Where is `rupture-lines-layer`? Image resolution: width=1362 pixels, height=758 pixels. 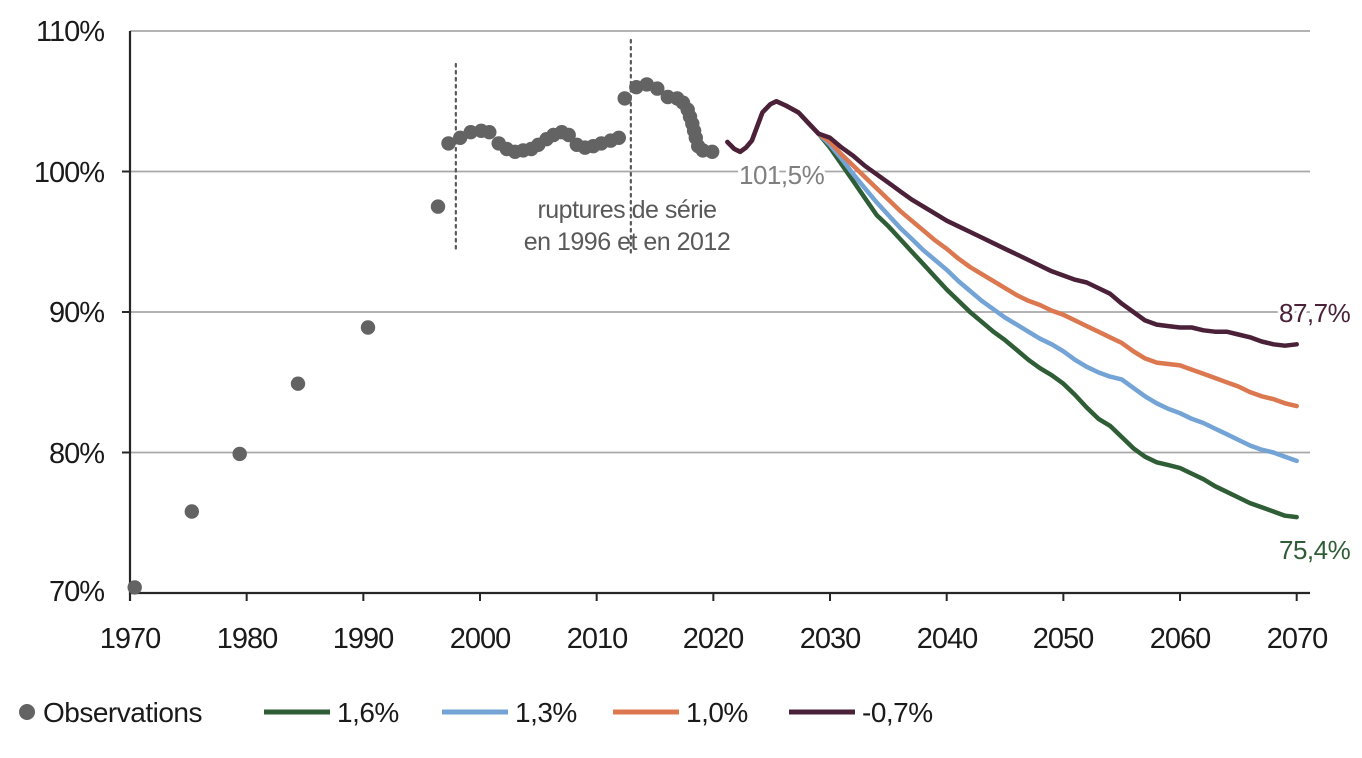 rupture-lines-layer is located at coordinates (543, 146).